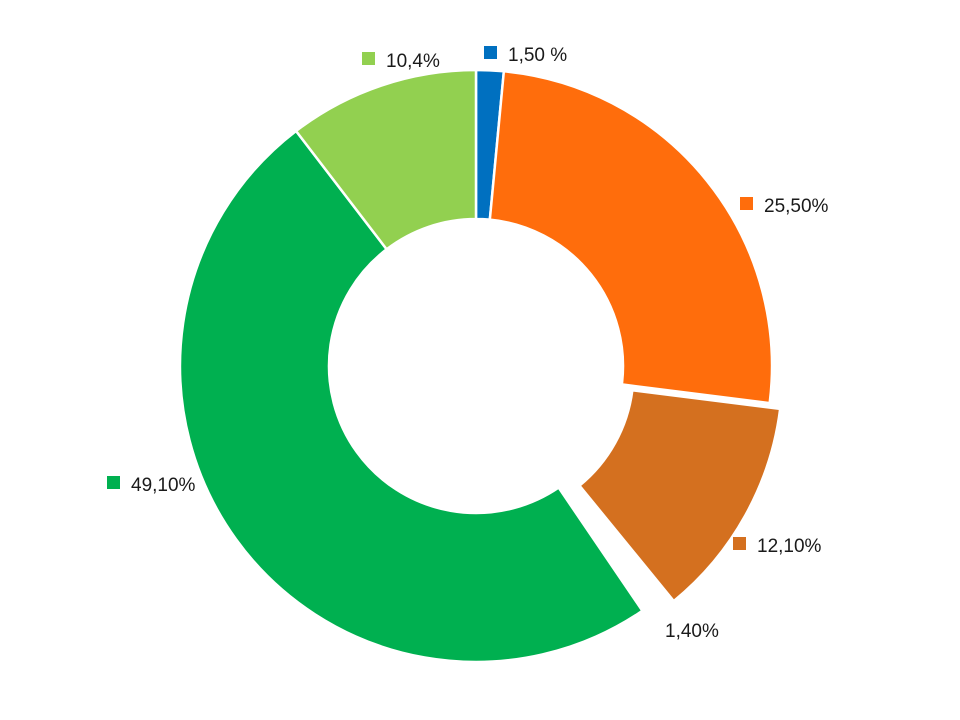 This screenshot has width=960, height=720. What do you see at coordinates (163, 485) in the screenshot?
I see `slice-label-4: 49,10%` at bounding box center [163, 485].